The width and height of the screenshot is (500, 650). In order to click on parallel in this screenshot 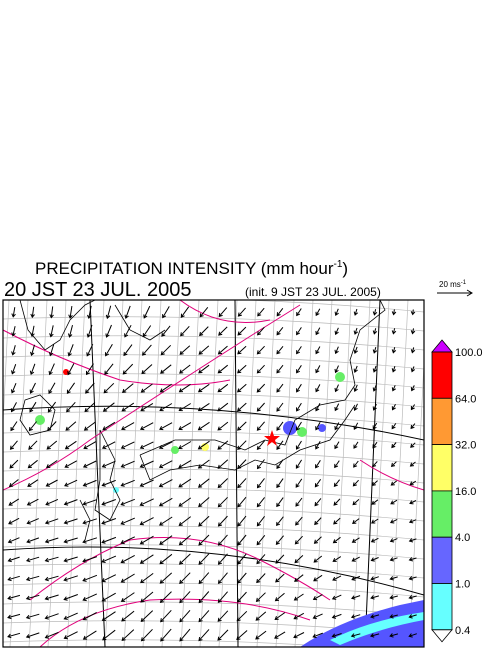, I will do `click(213, 400)`.